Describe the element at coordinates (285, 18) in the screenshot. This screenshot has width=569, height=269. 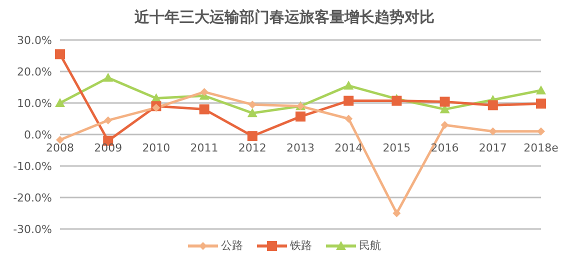
I see `chart-title: 近十年三大运输部门春运旅客量增长趋势对比` at that location.